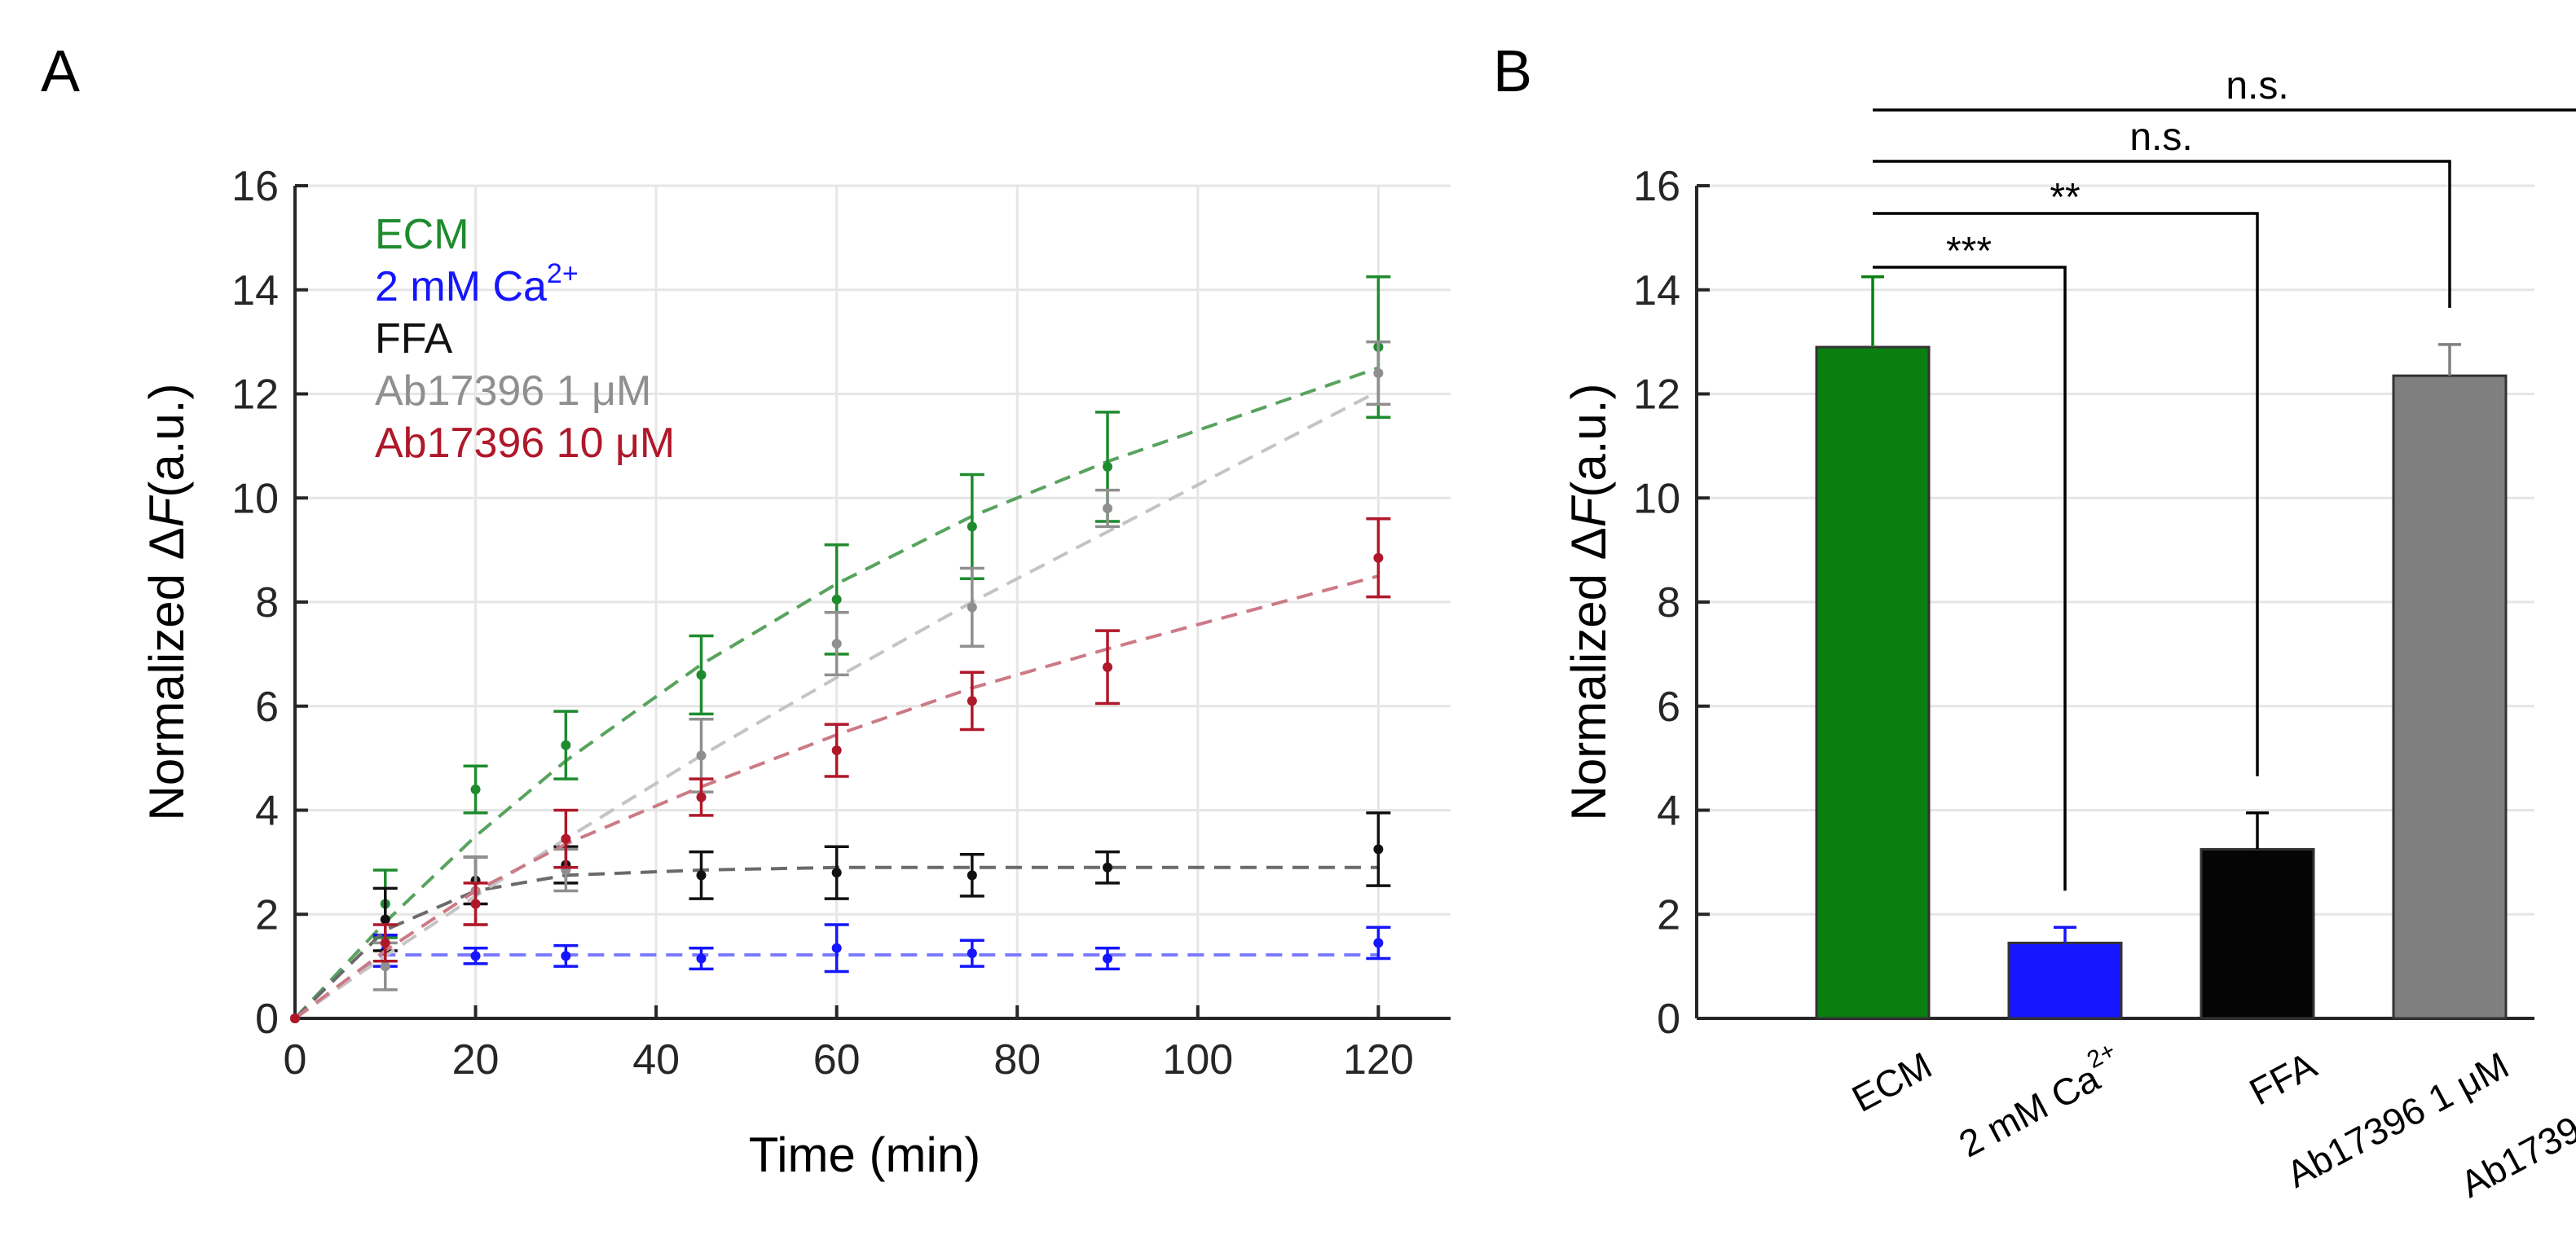  I want to click on legend-label: 2 mM Ca, so click(461, 286).